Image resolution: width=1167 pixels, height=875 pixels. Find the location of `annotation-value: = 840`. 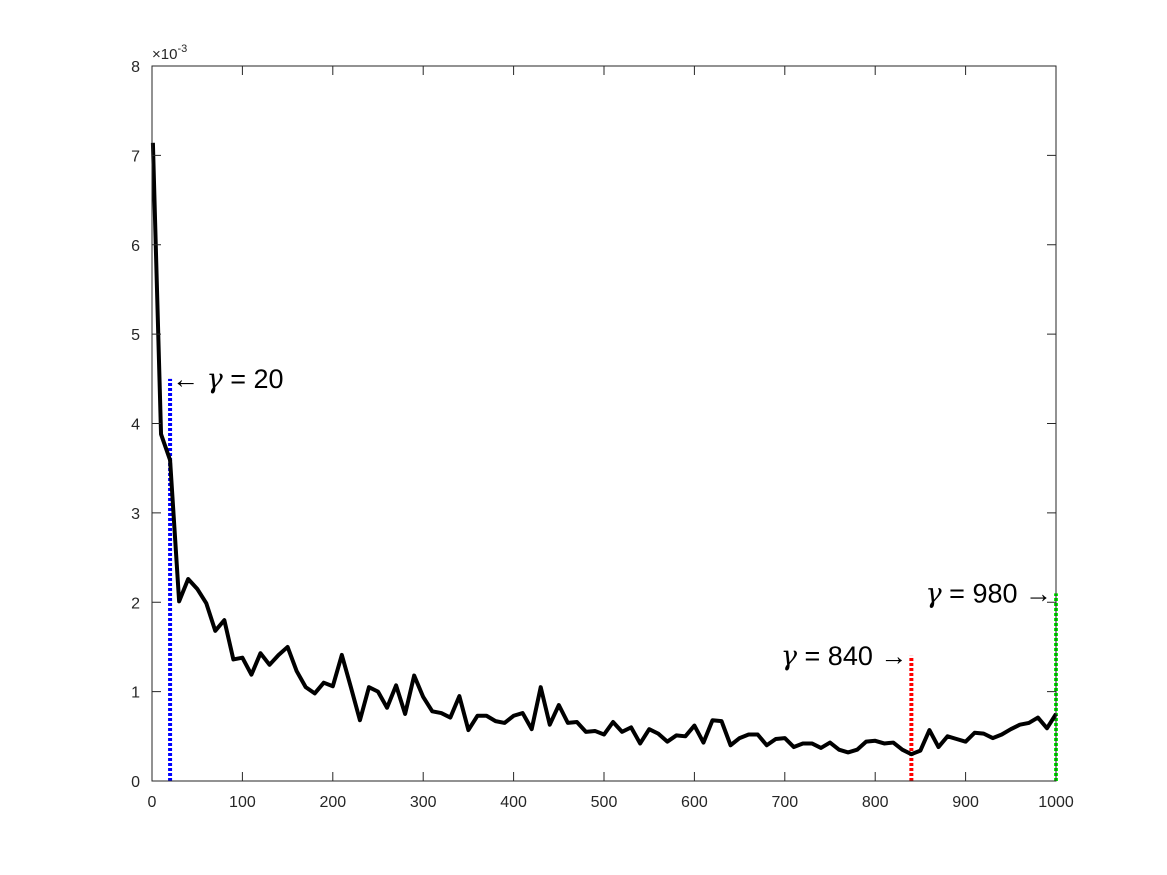

annotation-value: = 840 is located at coordinates (838, 656).